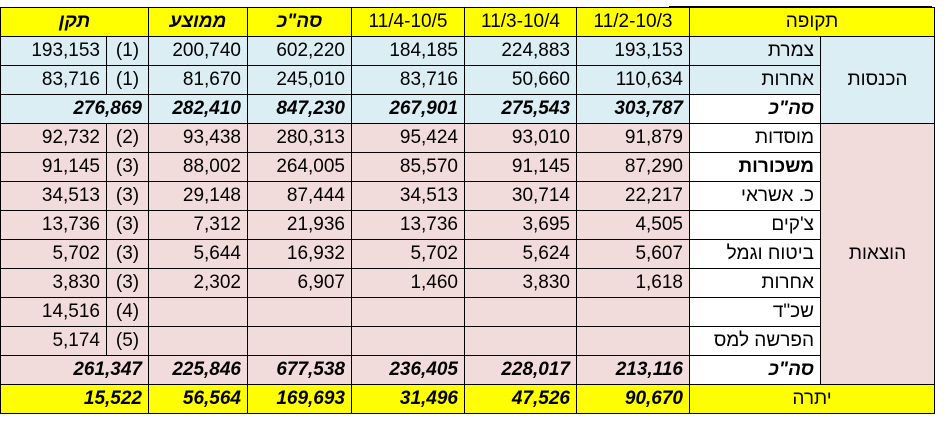  I want to click on row-label: כ. אשראי, so click(755, 196).